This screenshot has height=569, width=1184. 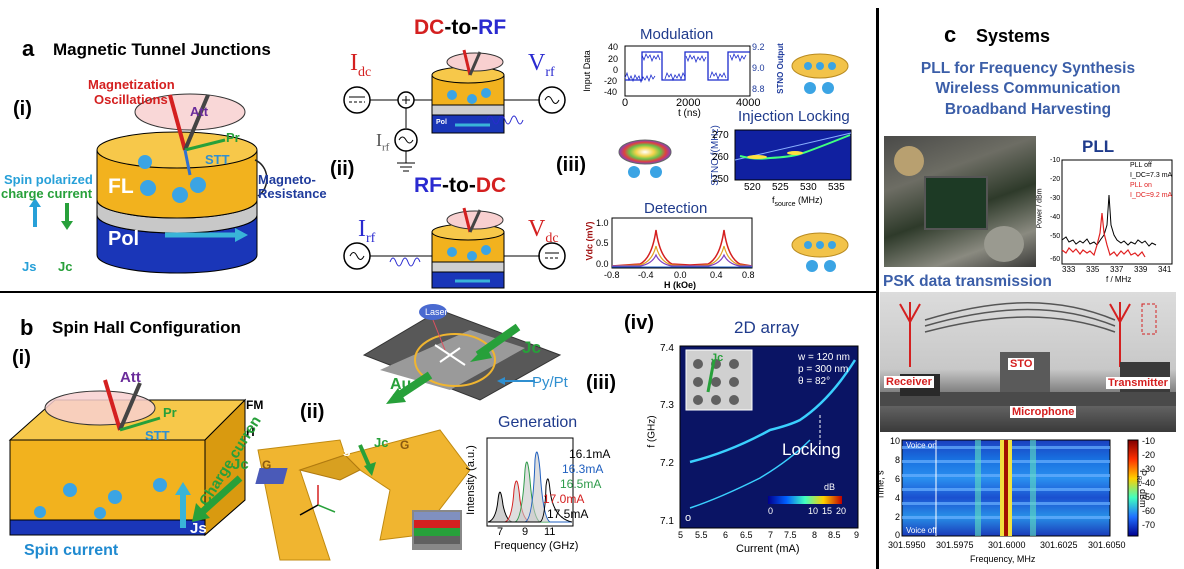 I want to click on i-rf-top-main: I, so click(x=379, y=140).